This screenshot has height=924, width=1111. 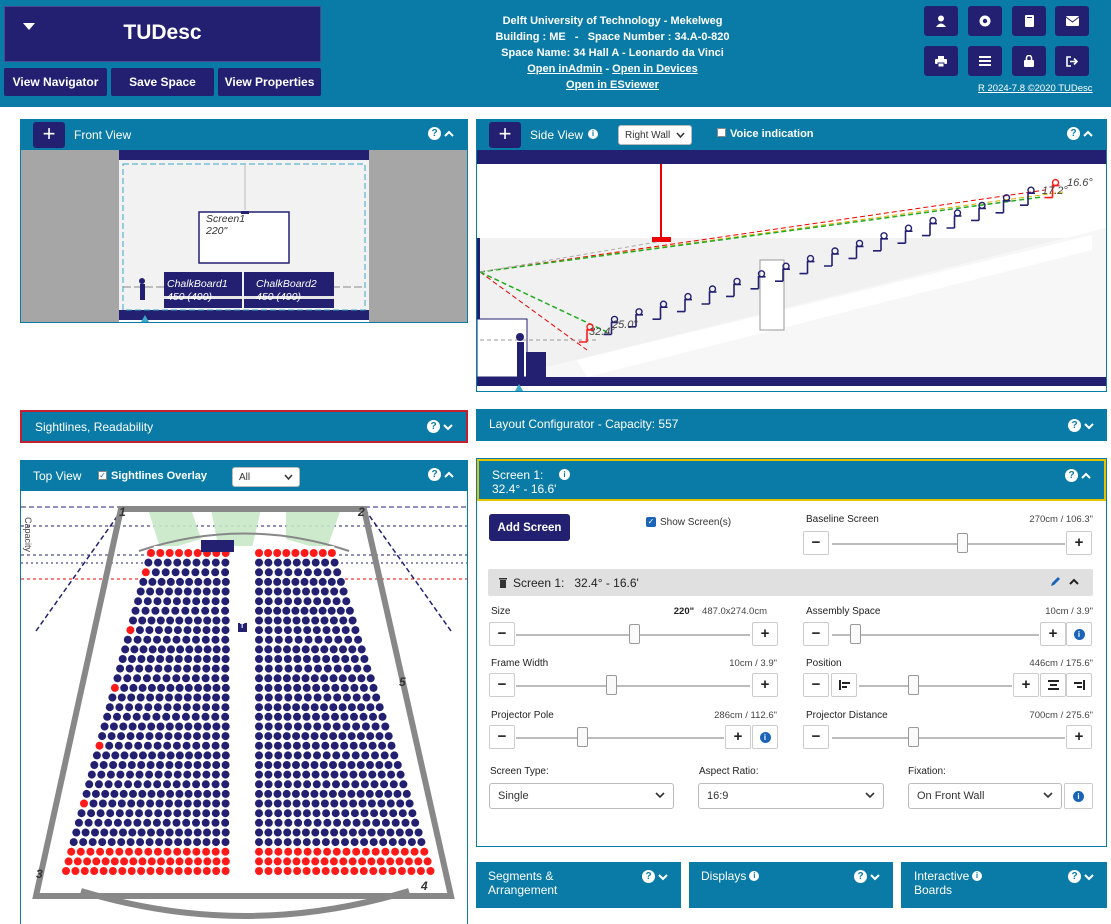 What do you see at coordinates (1055, 581) in the screenshot?
I see `edit-pencil-icon` at bounding box center [1055, 581].